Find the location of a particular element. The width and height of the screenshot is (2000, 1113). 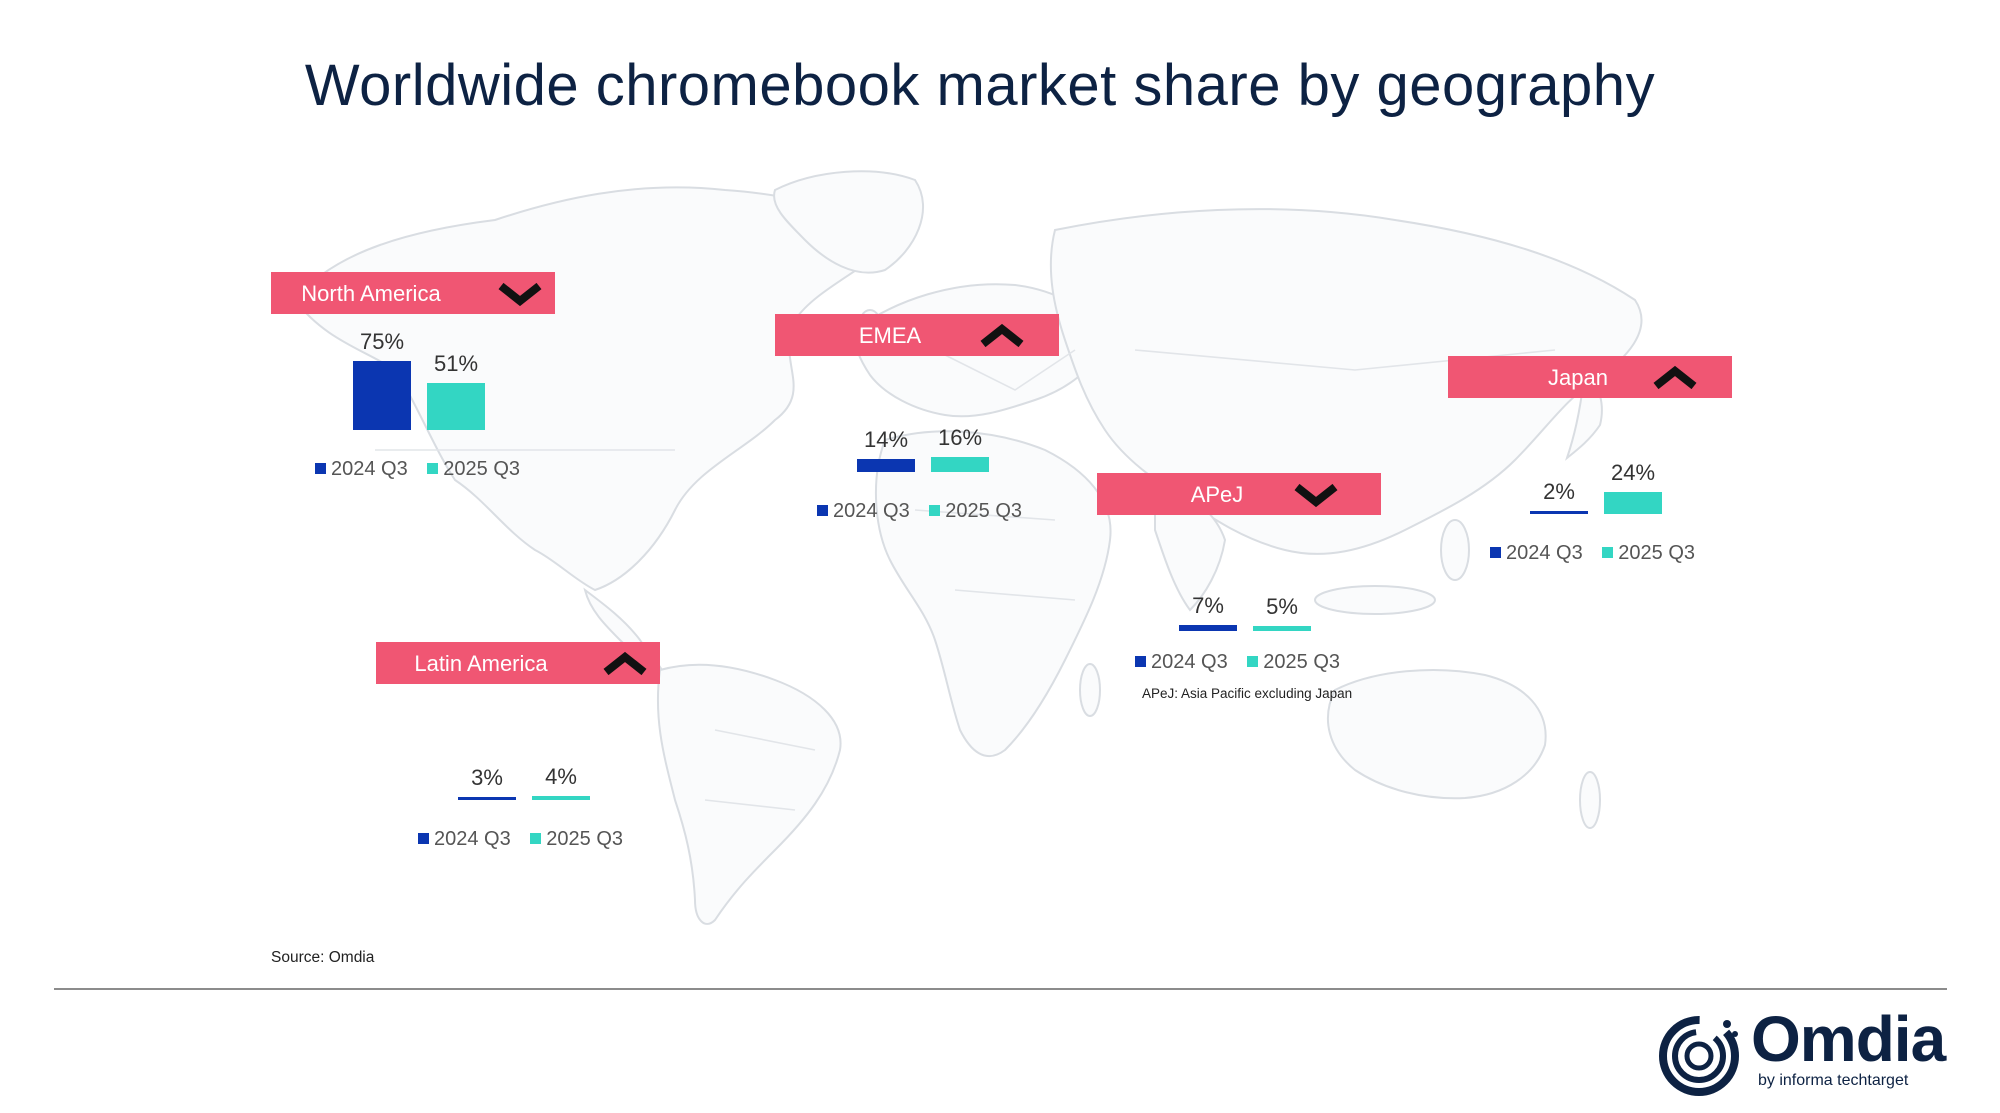

region-latin-america: Latin America 2024 Q3 2025 Q3 3% 4% is located at coordinates (521, 762).